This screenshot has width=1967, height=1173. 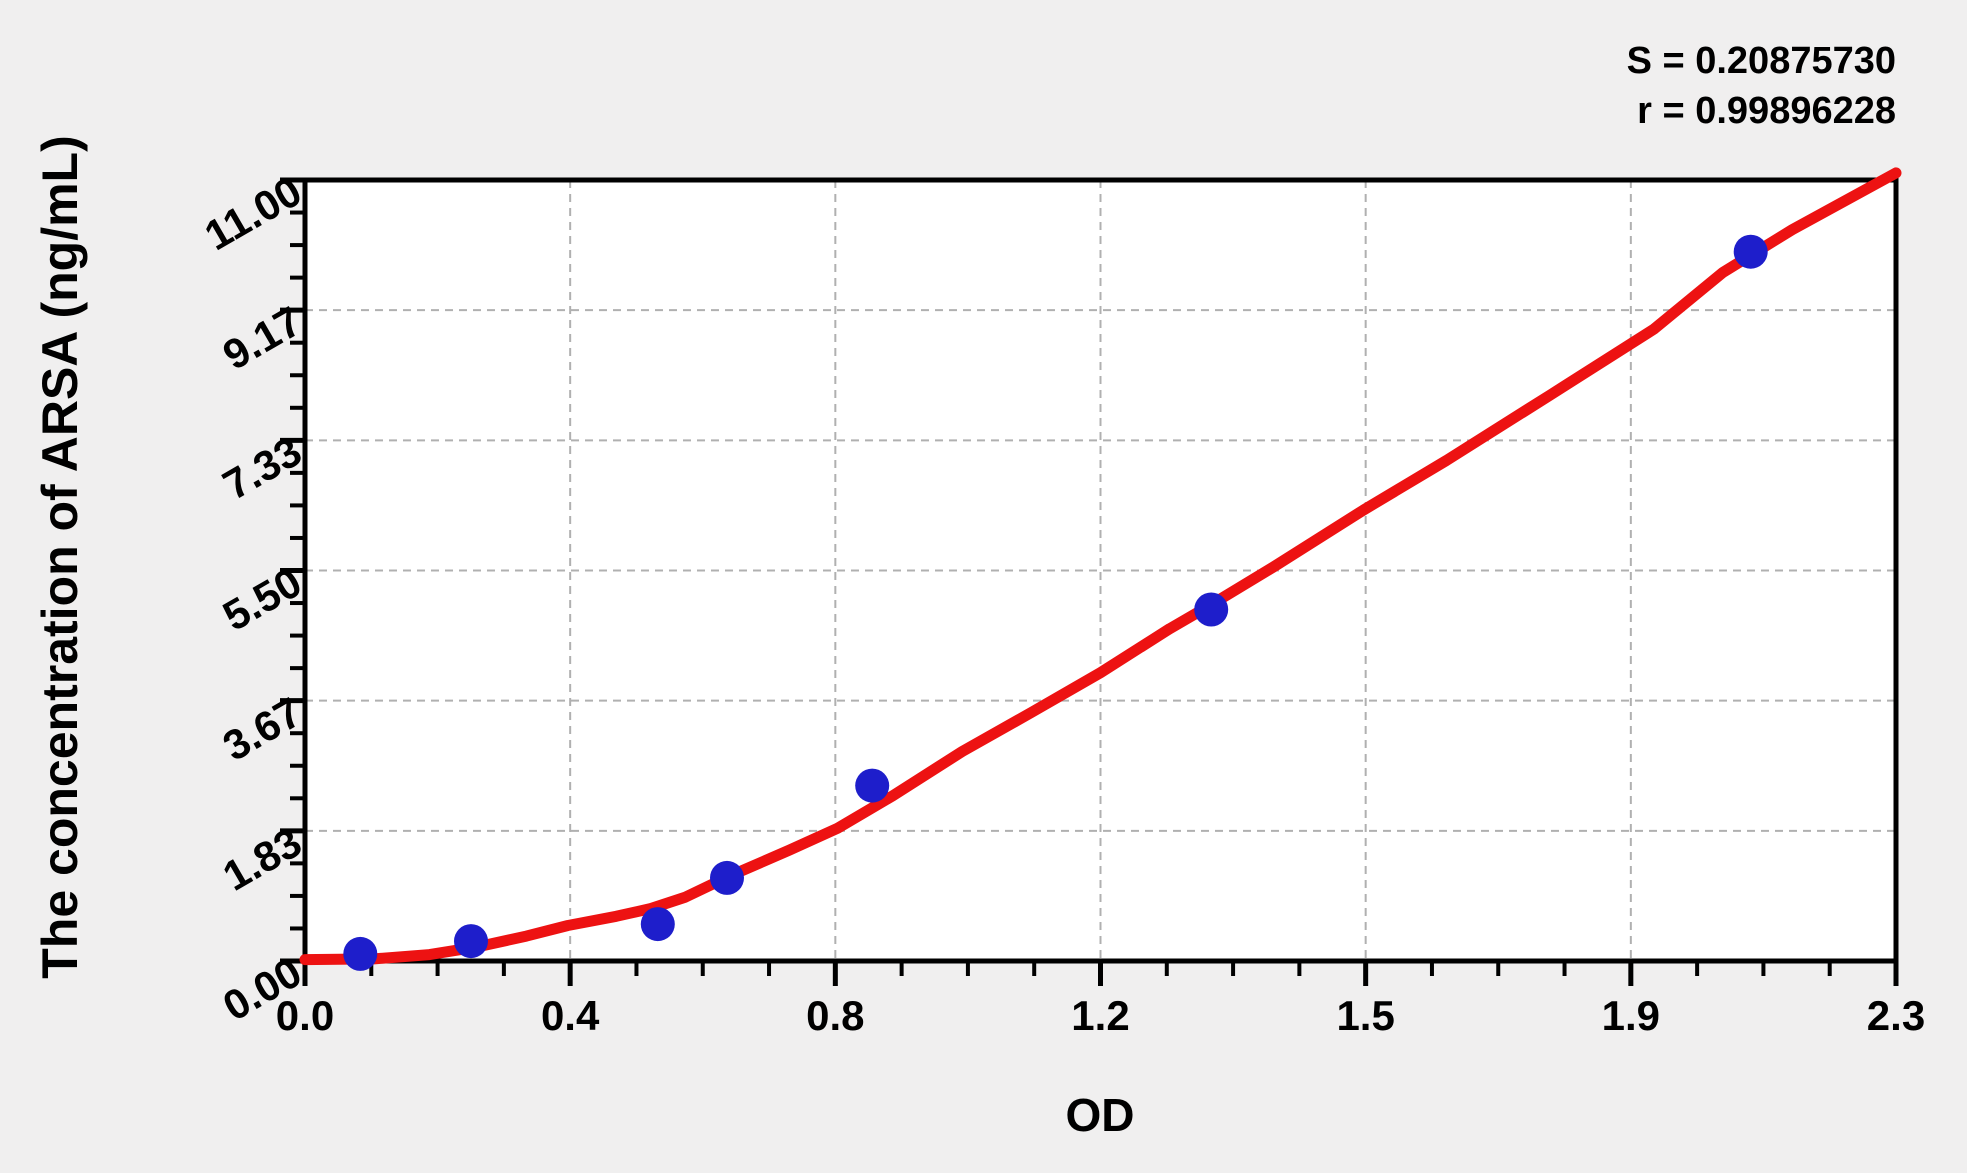 What do you see at coordinates (1766, 111) in the screenshot?
I see `stat-r-value: r = 0.99896228` at bounding box center [1766, 111].